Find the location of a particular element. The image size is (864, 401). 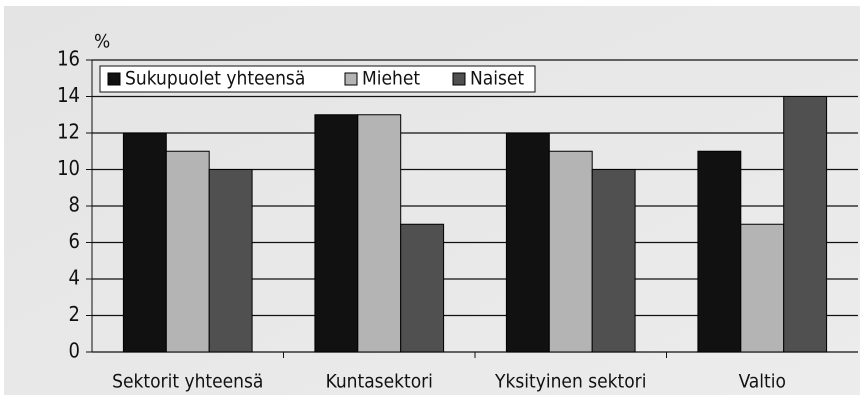

y-tick-label: 6 is located at coordinates (74, 241).